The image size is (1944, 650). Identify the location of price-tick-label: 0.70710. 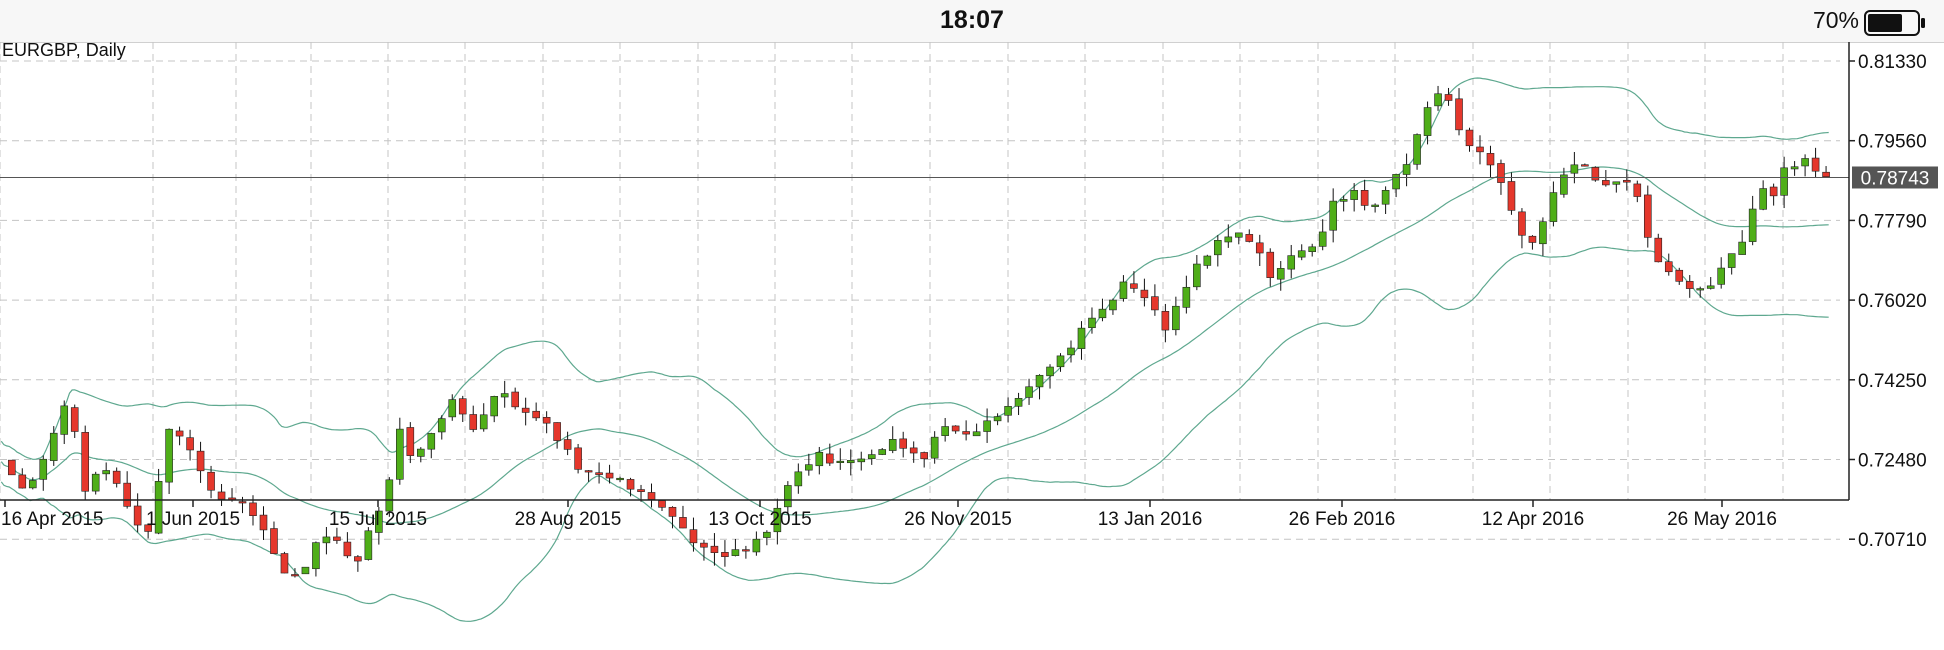
(1892, 540).